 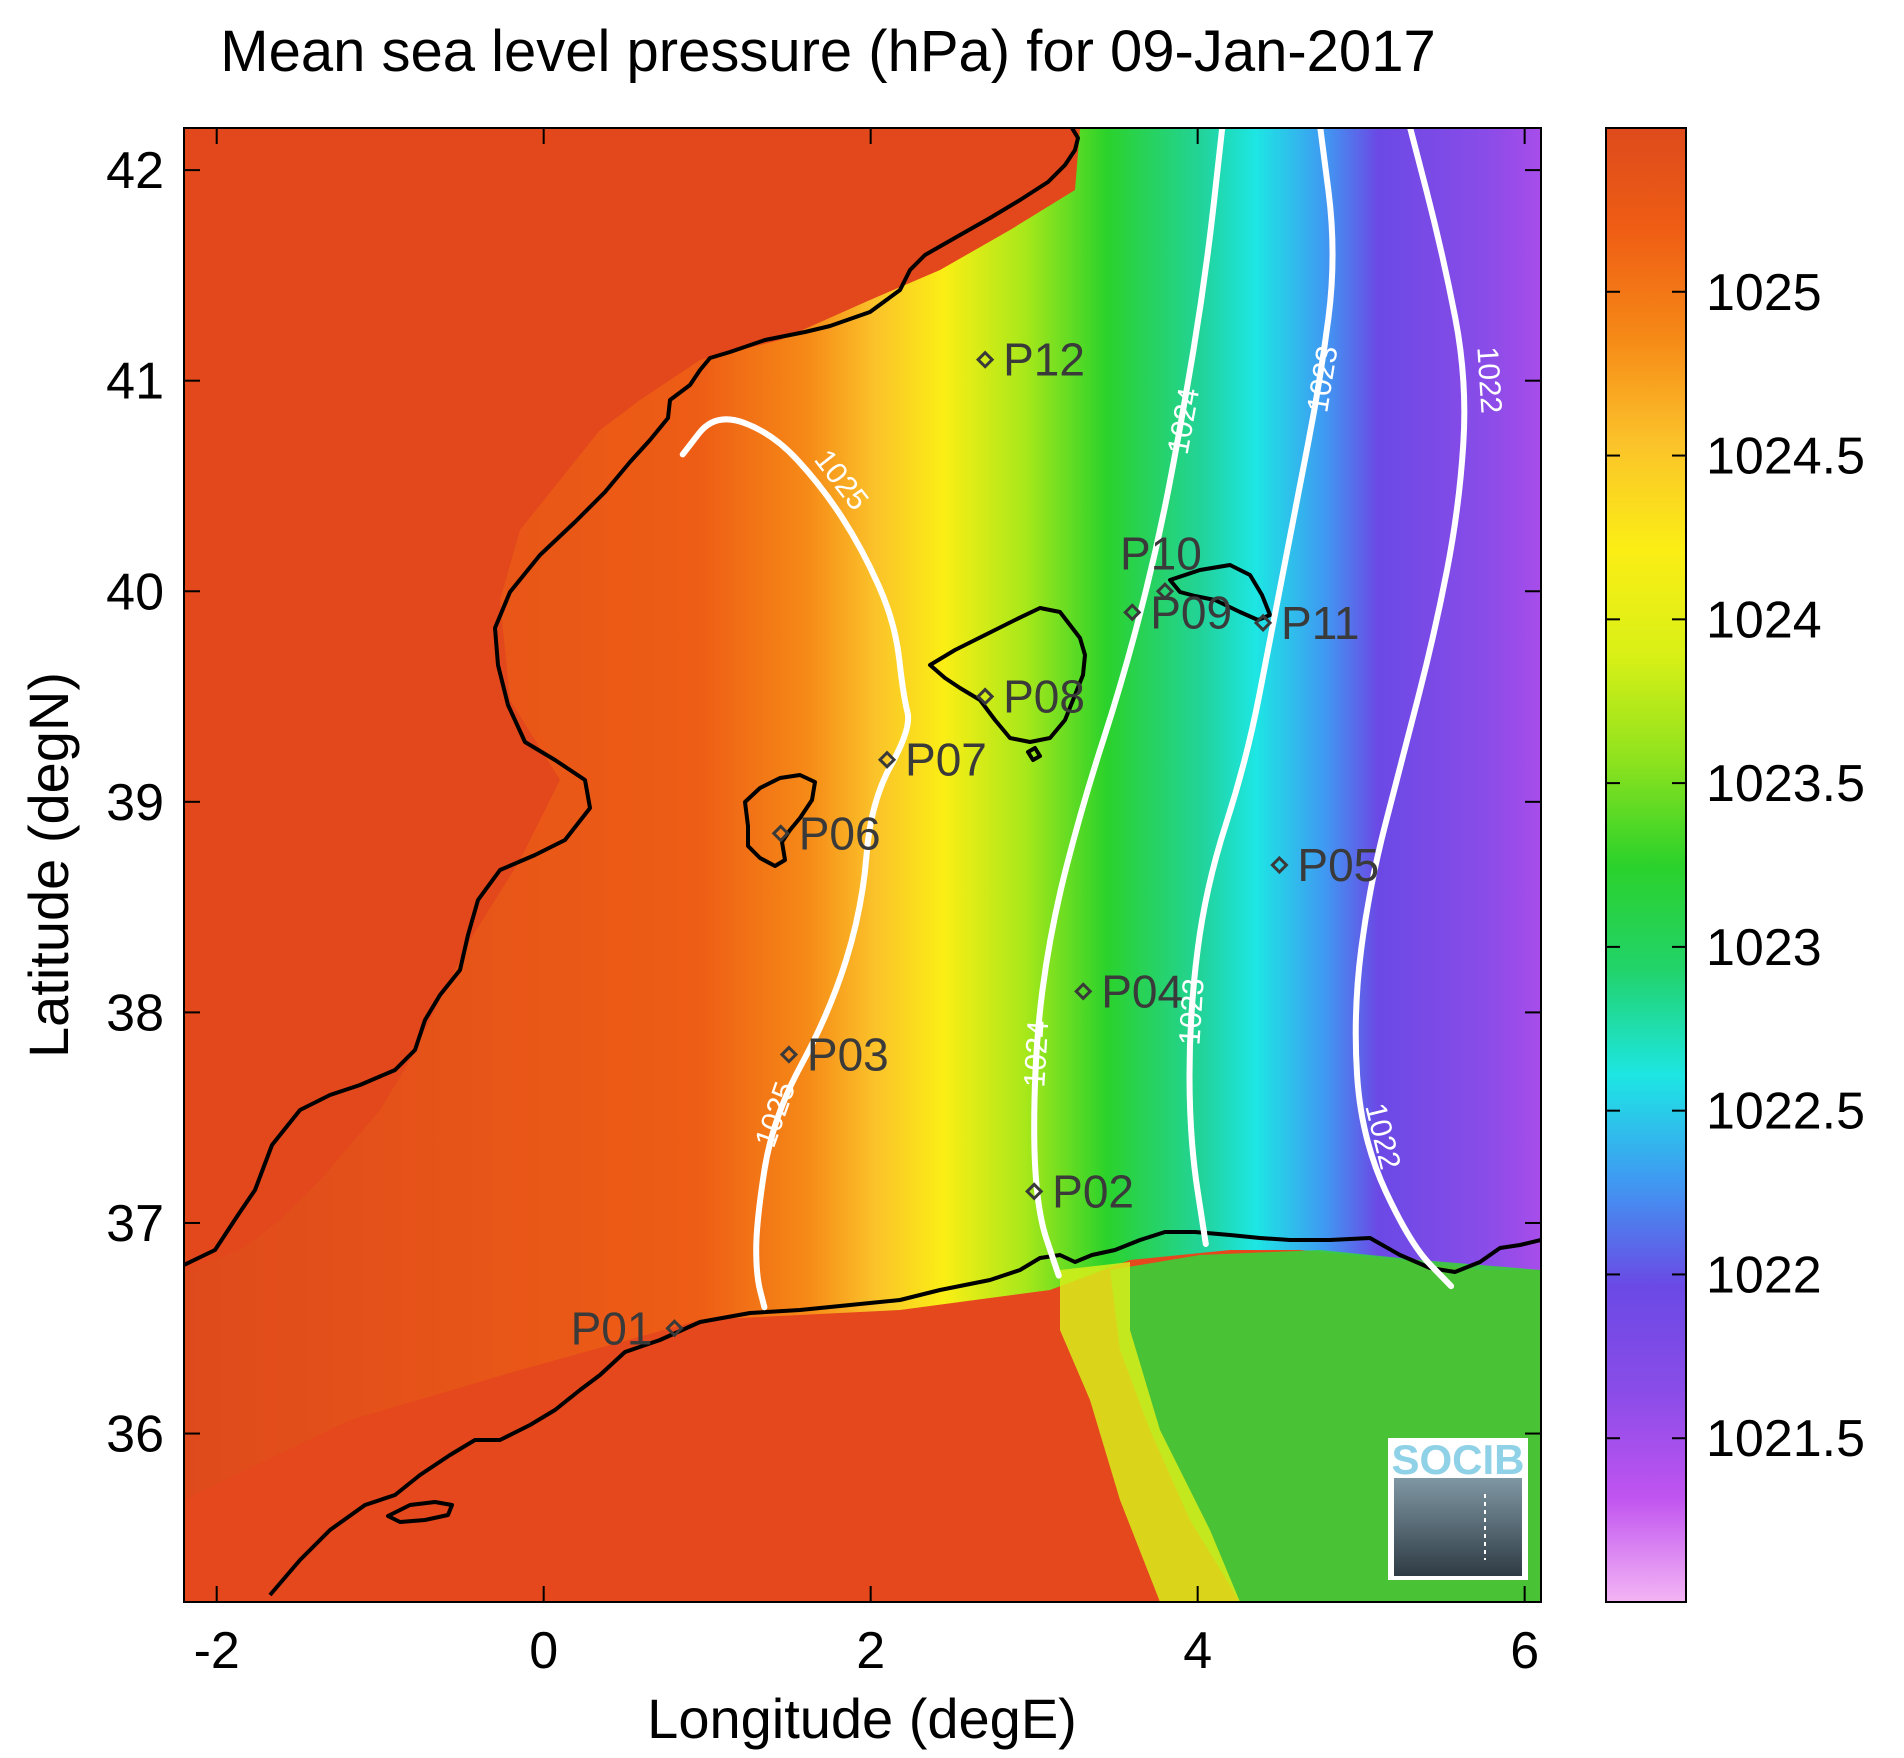 I want to click on ibiza-coast, so click(x=780, y=820).